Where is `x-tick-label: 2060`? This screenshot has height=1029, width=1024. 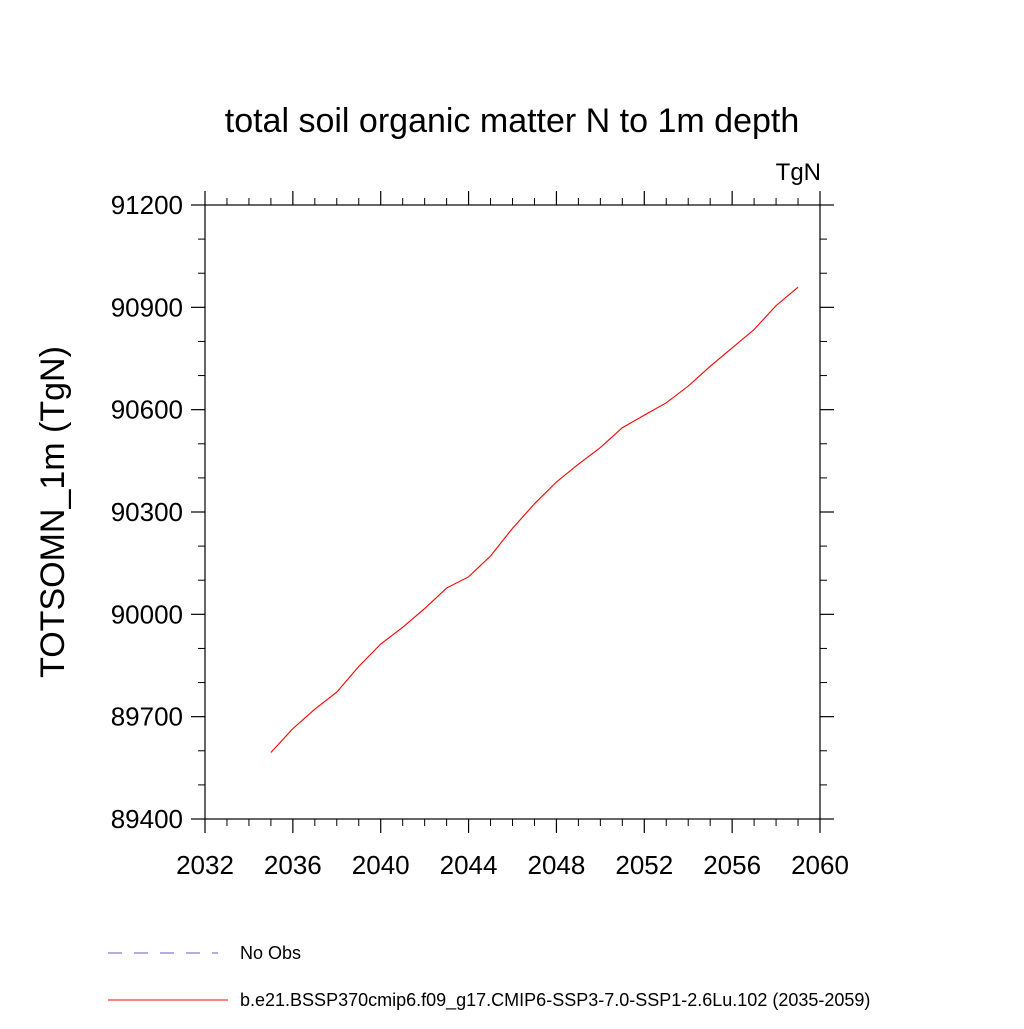
x-tick-label: 2060 is located at coordinates (820, 865).